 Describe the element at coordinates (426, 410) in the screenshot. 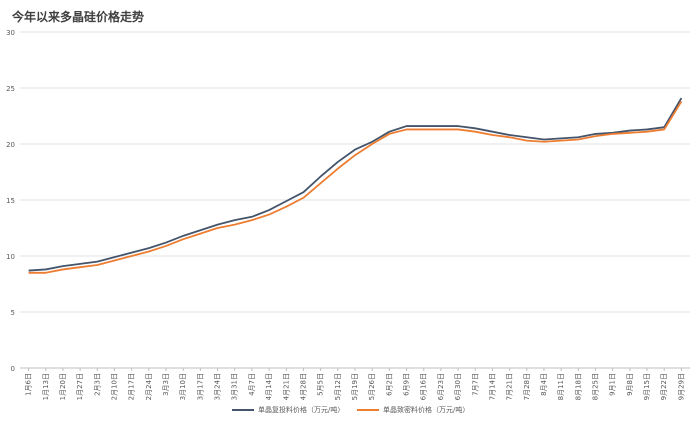

I see `legend-label-series-2: 单晶致密料价格（万元/吨）` at that location.